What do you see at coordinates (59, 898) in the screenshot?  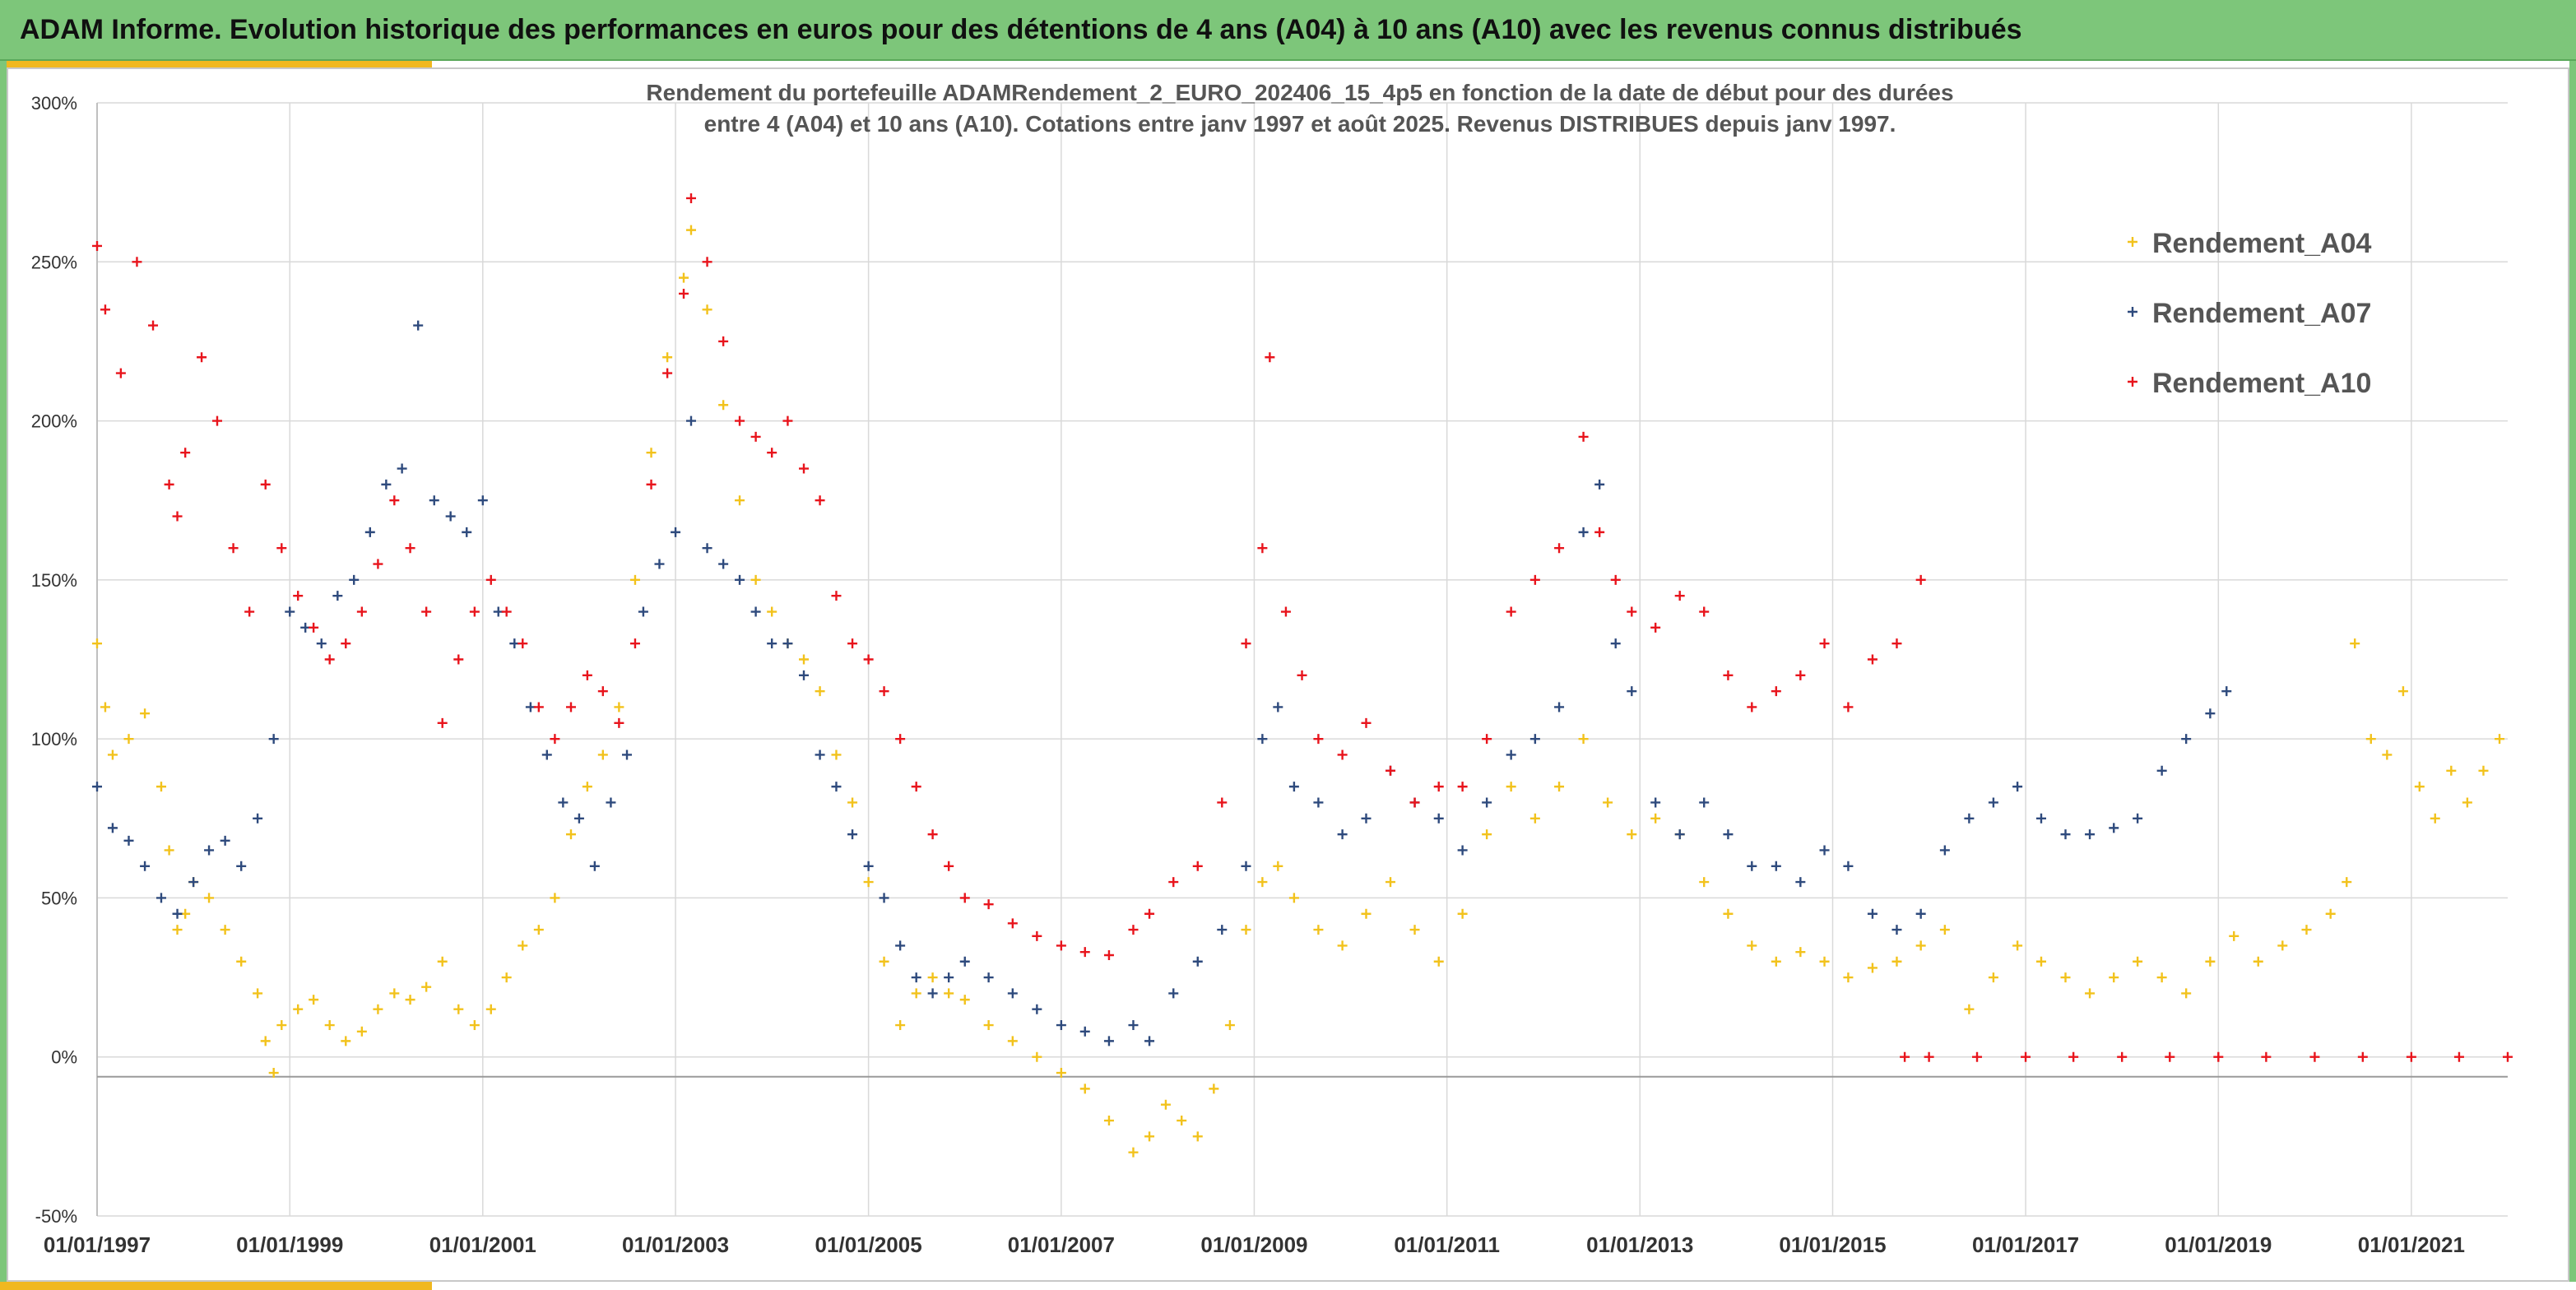 I see `y-tick-label: 50%` at bounding box center [59, 898].